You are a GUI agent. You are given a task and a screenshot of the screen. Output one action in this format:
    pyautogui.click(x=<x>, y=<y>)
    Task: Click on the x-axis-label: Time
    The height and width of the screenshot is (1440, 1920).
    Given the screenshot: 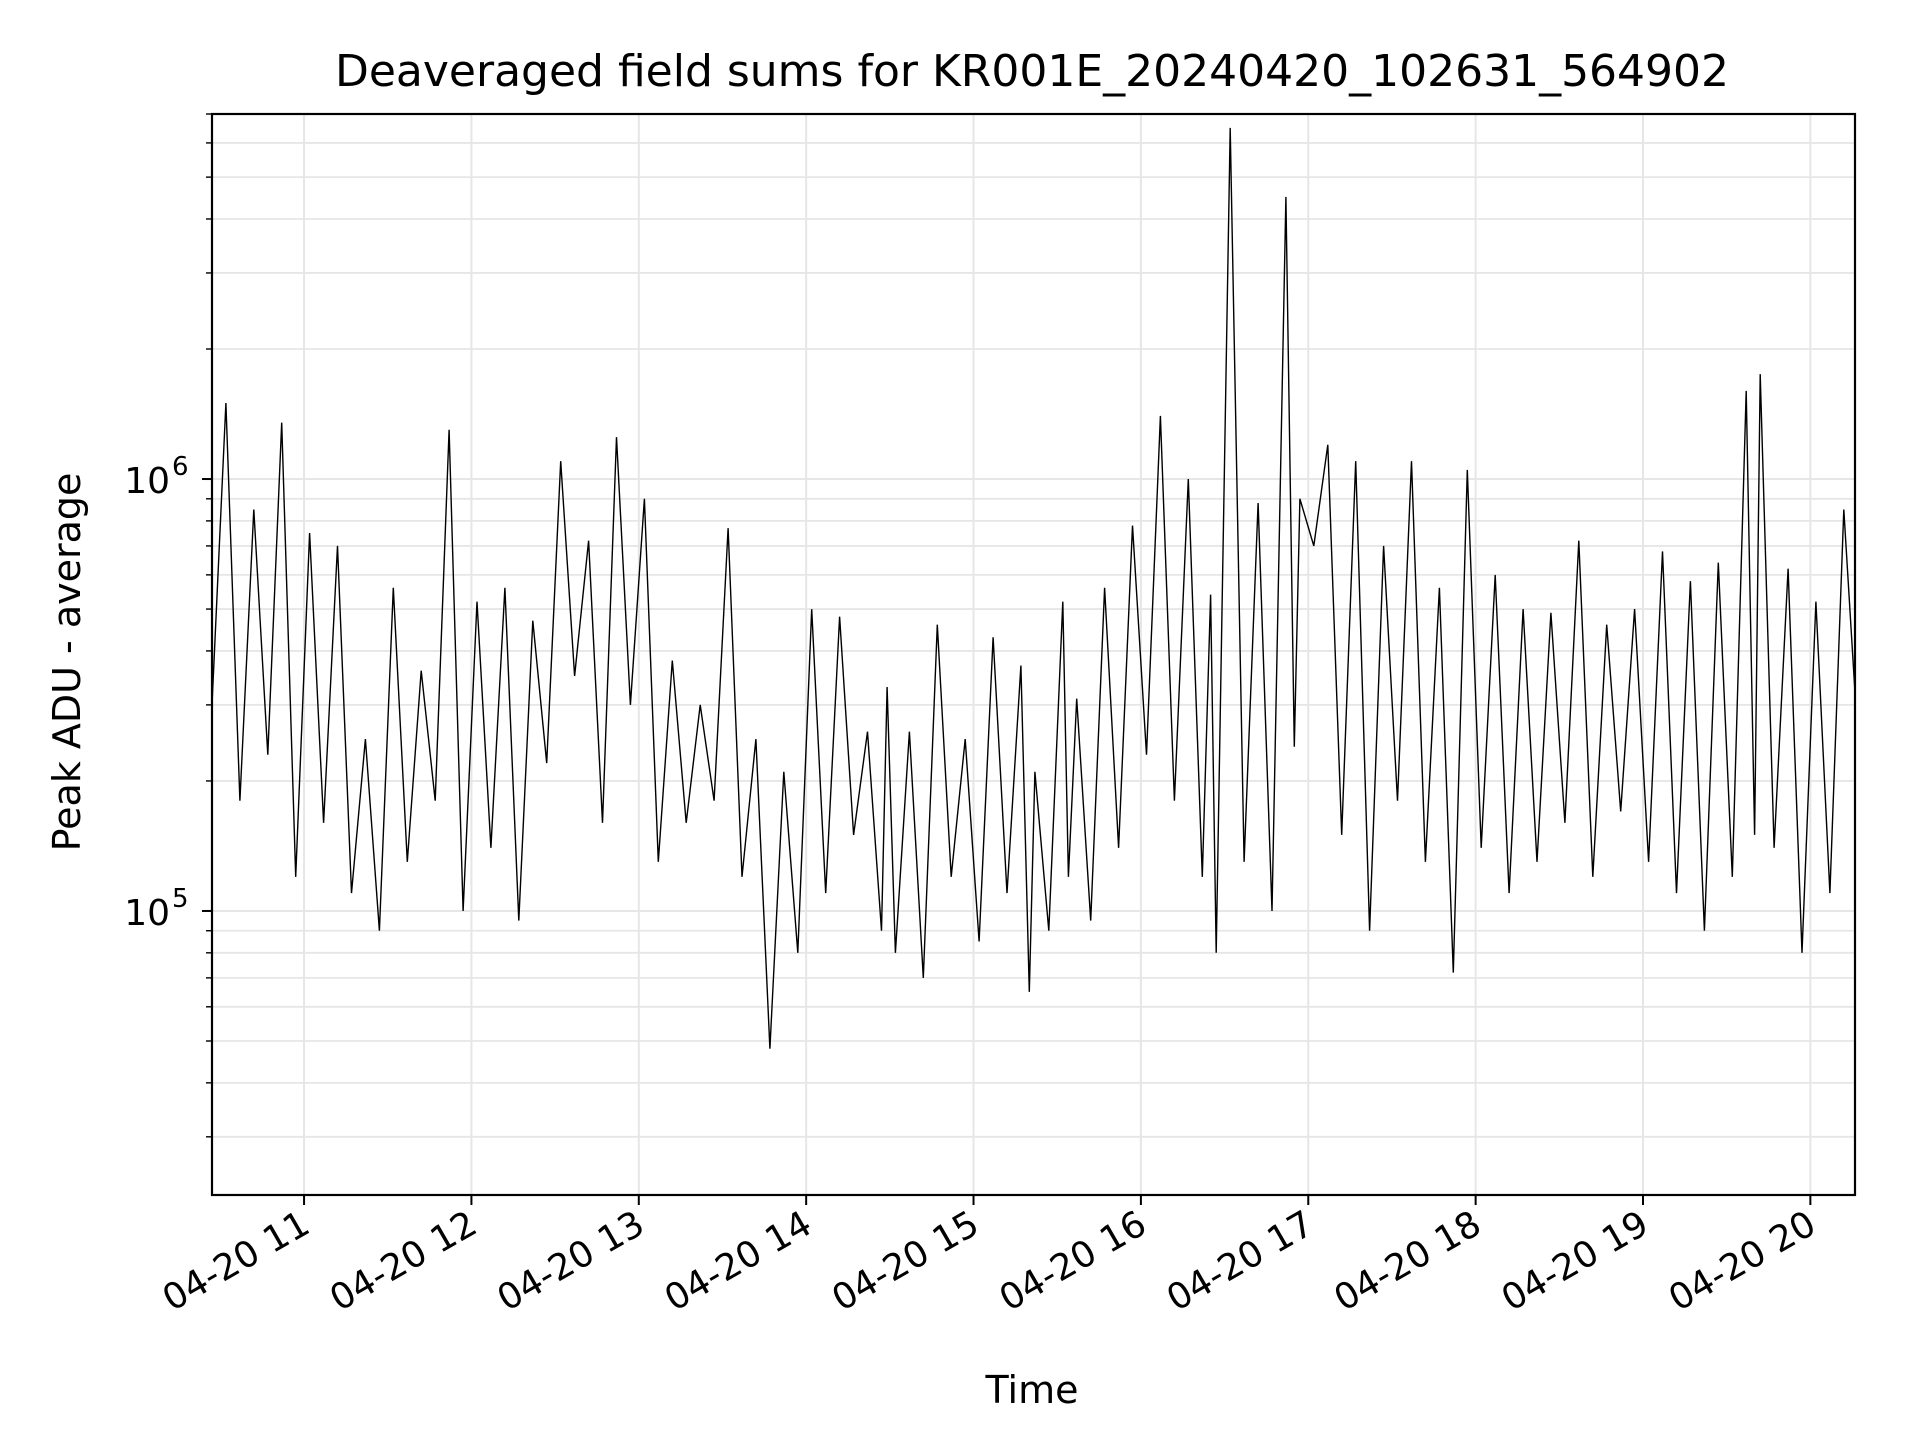 What is the action you would take?
    pyautogui.click(x=1032, y=1390)
    